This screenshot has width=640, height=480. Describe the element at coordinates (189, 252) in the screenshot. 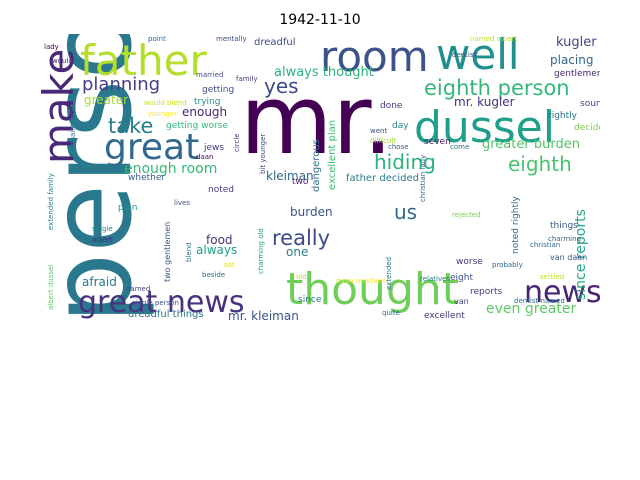

I see `cloud-word: blend` at that location.